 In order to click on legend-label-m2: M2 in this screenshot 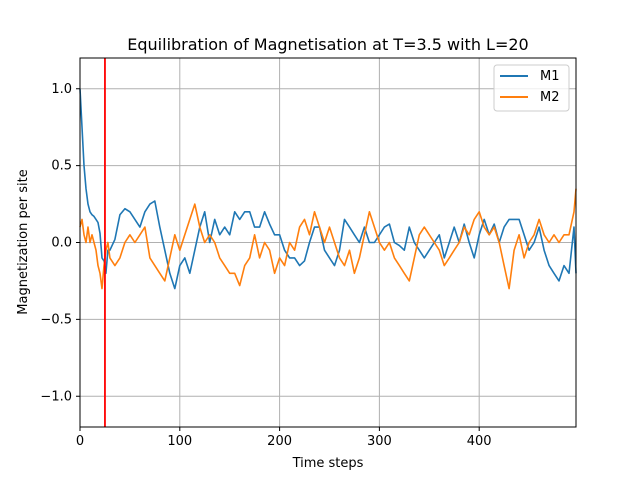, I will do `click(550, 97)`.